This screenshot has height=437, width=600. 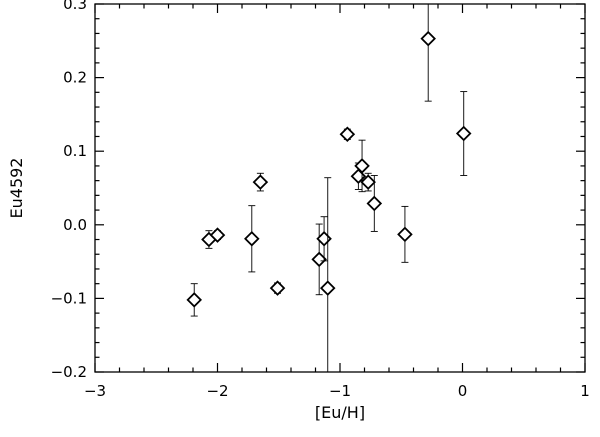 I want to click on x-tick-label: −3, so click(x=95, y=391).